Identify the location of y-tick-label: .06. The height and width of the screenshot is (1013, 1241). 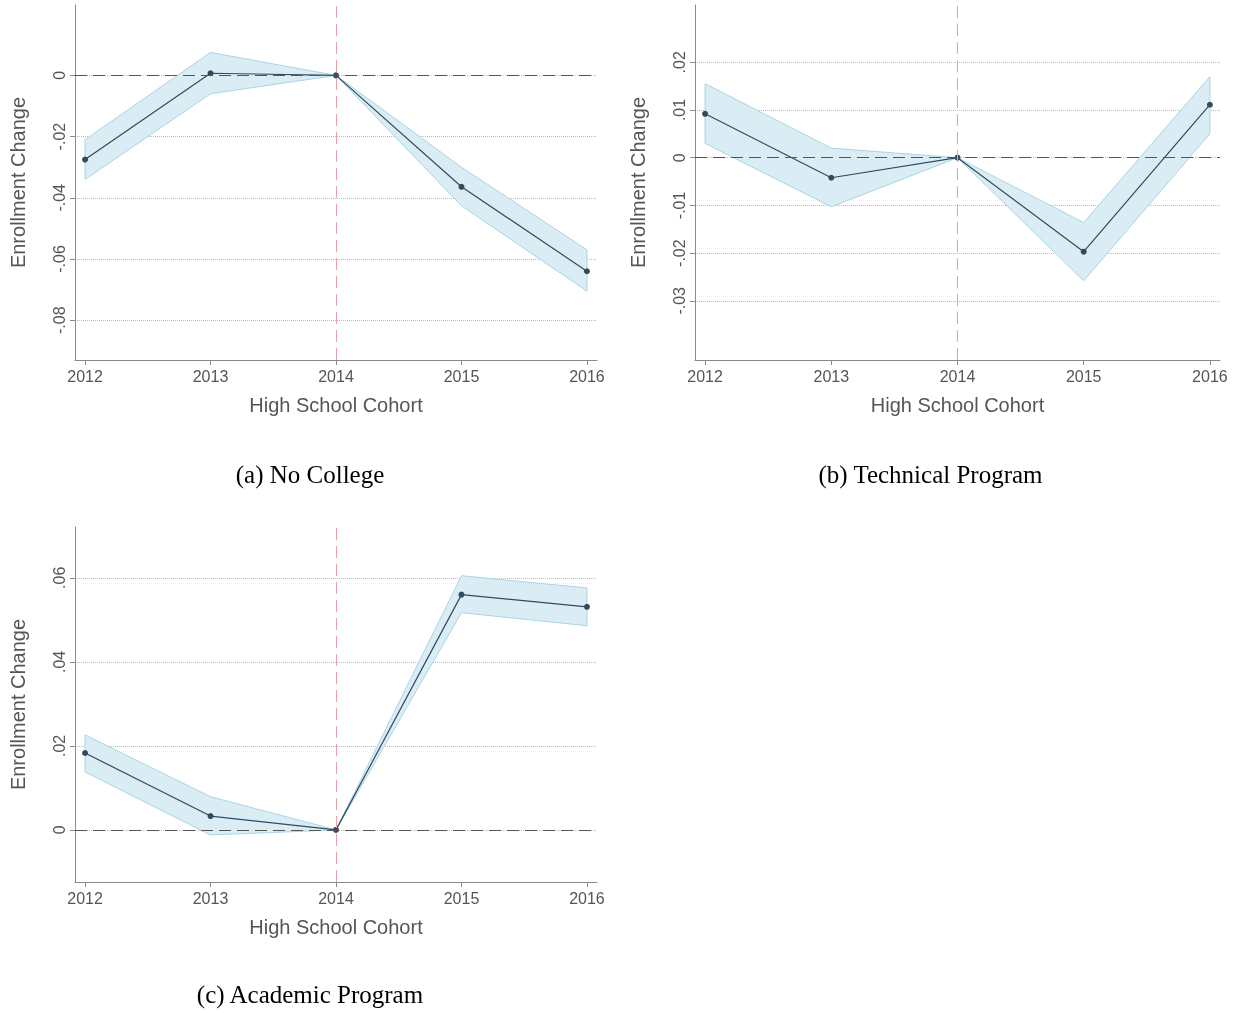
(59, 577).